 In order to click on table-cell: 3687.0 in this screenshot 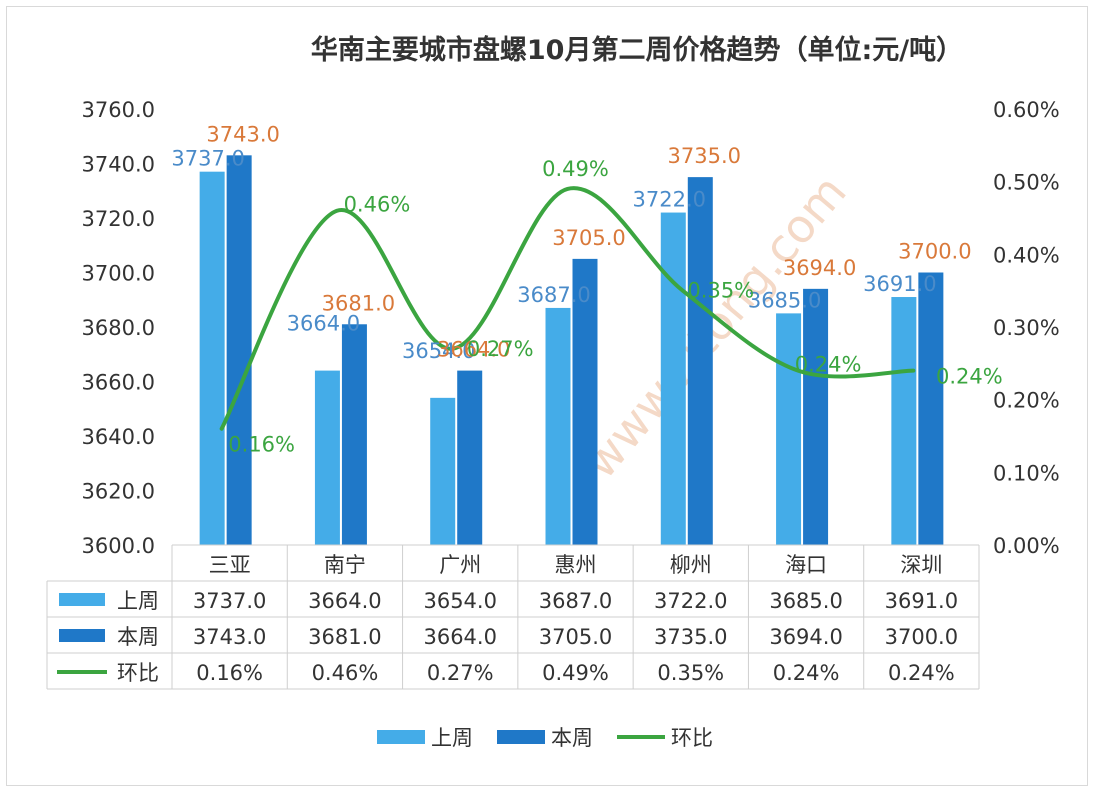, I will do `click(575, 601)`.